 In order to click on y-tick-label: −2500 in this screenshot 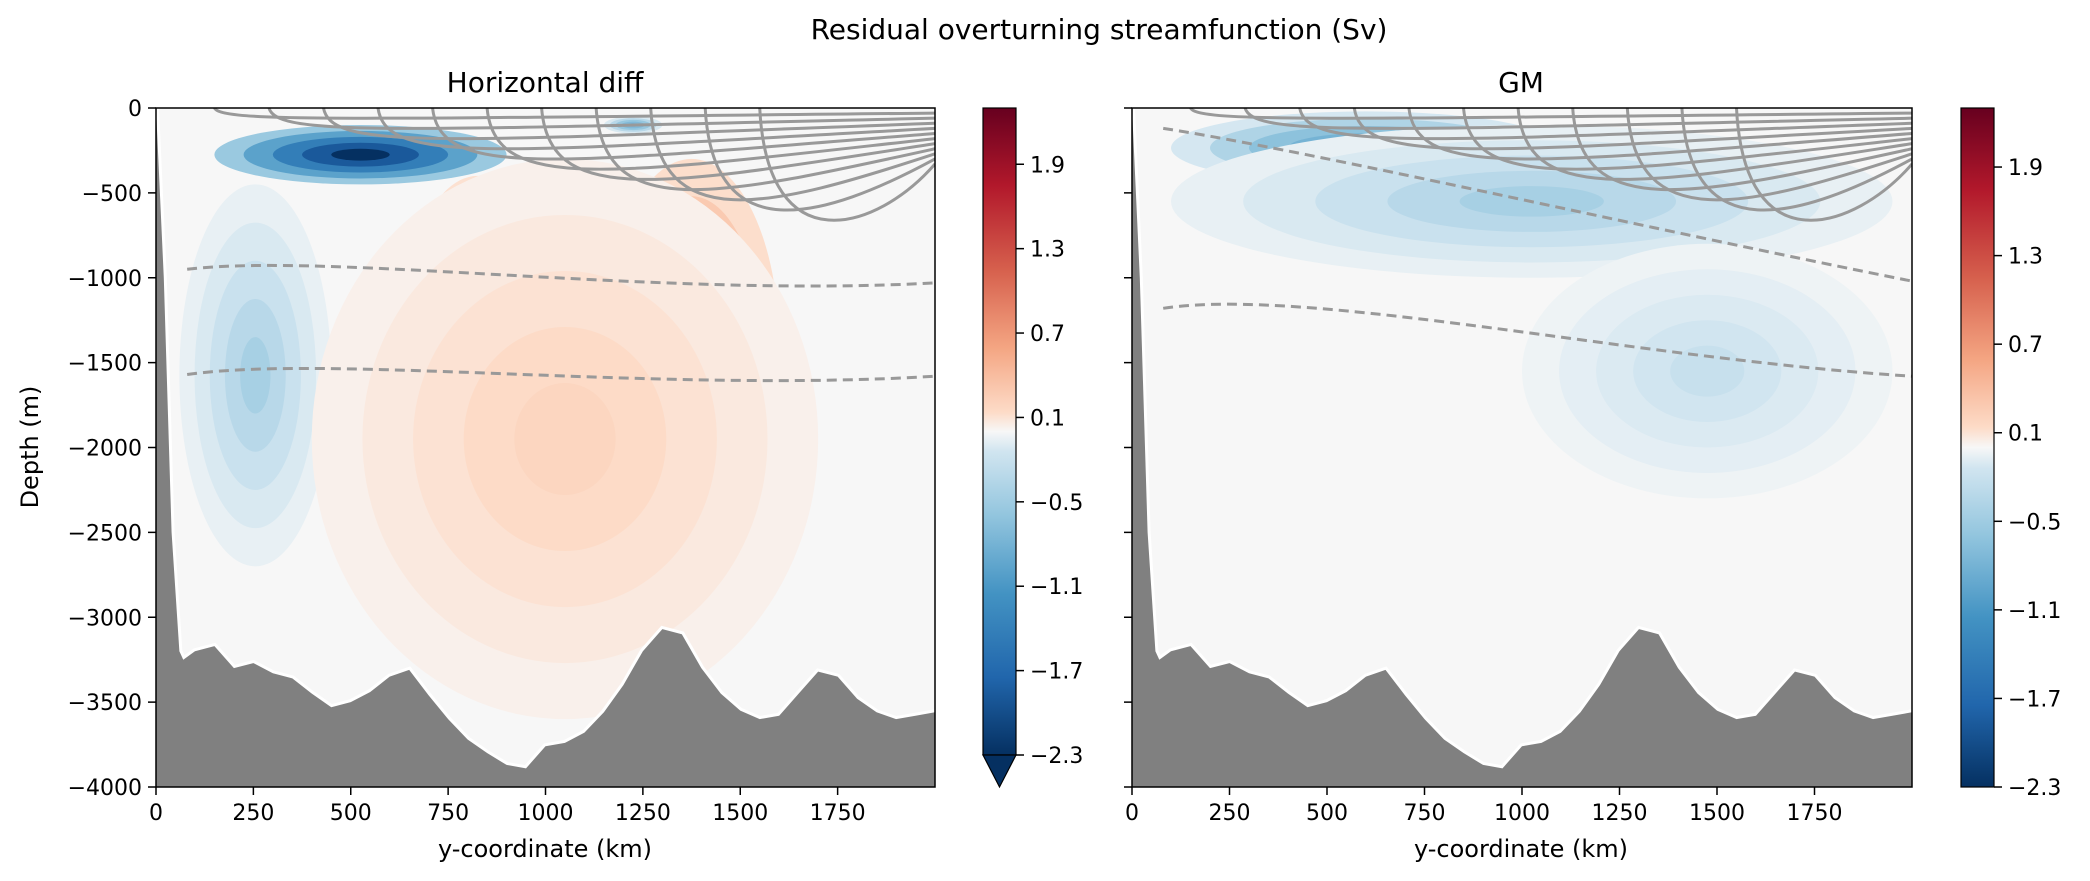, I will do `click(105, 533)`.